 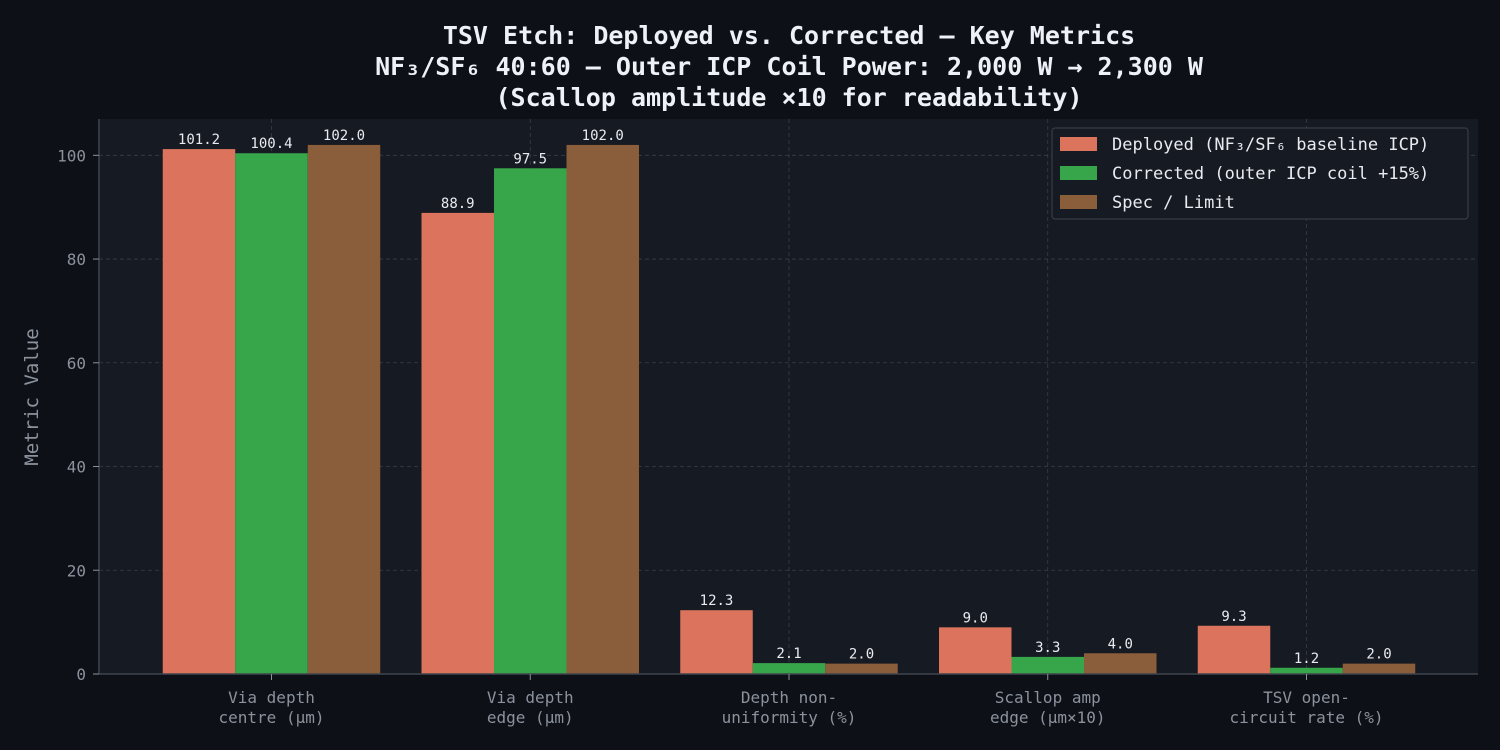 What do you see at coordinates (789, 697) in the screenshot?
I see `x-tick-label-line: Depth non-` at bounding box center [789, 697].